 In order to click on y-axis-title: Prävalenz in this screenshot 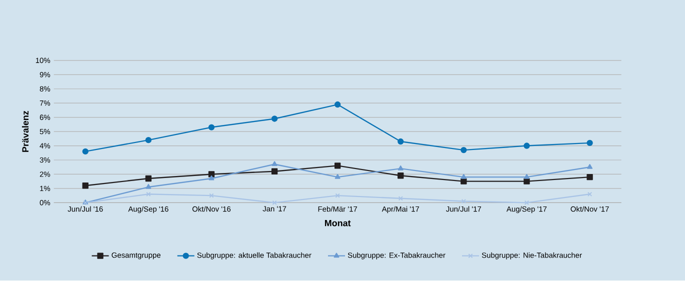, I will do `click(25, 131)`.